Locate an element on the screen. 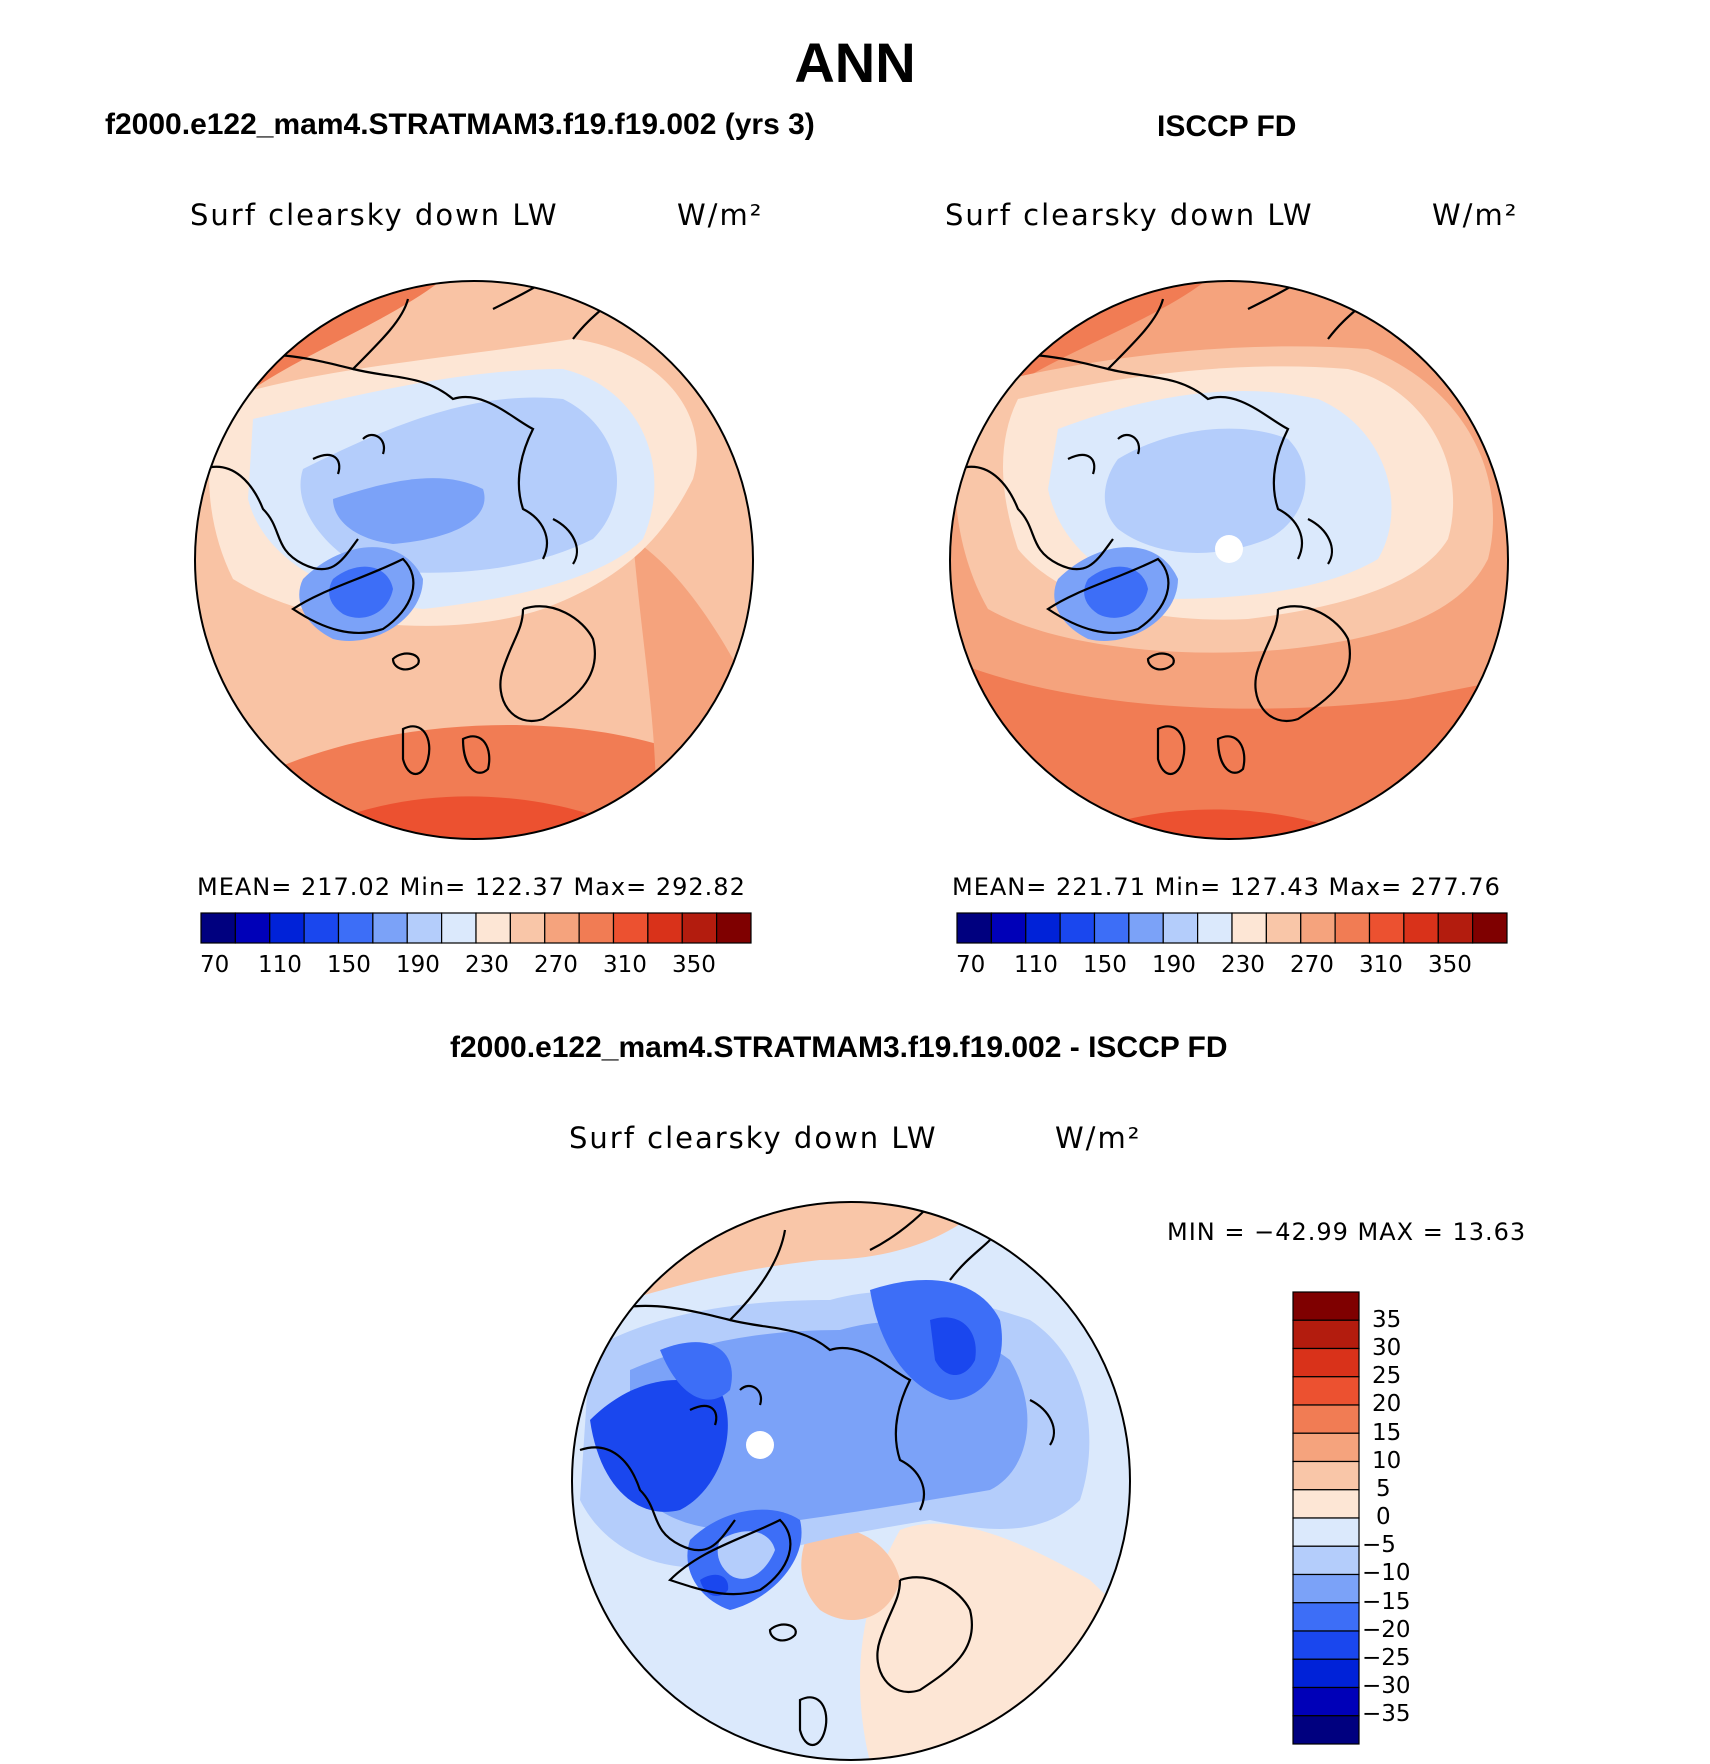  diff-tick: −5 is located at coordinates (1379, 1545).